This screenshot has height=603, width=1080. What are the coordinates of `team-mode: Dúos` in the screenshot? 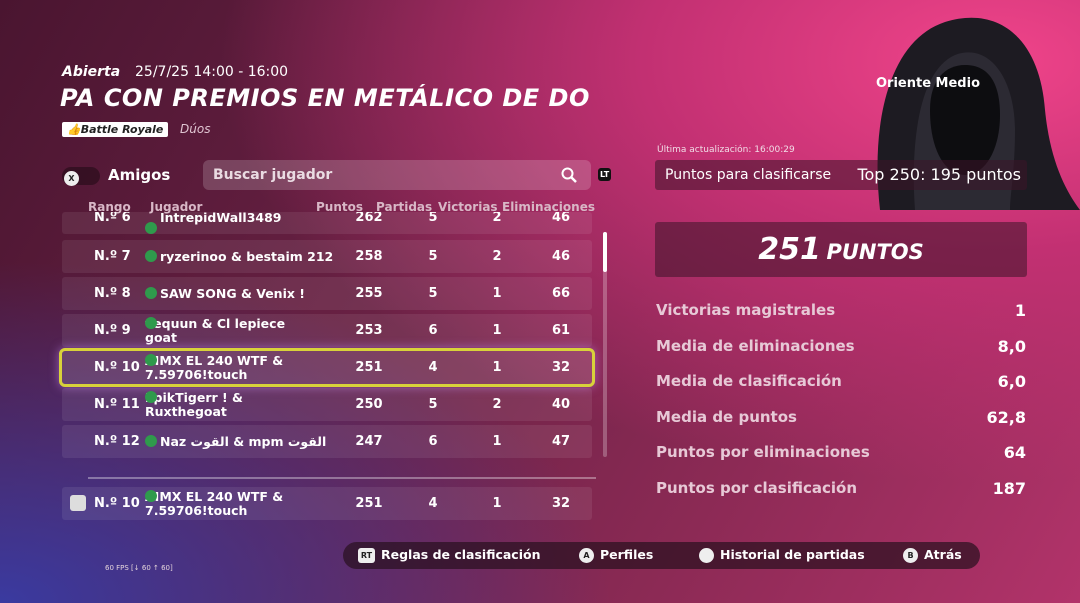 It's located at (195, 129).